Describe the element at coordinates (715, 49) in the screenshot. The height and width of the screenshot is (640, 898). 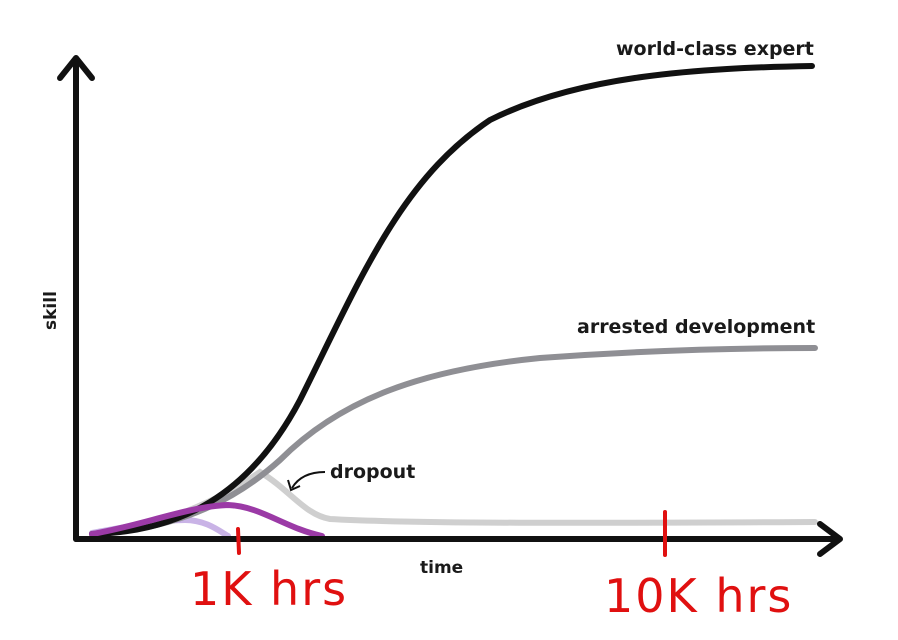
I see `expert-label: world-class expert` at that location.